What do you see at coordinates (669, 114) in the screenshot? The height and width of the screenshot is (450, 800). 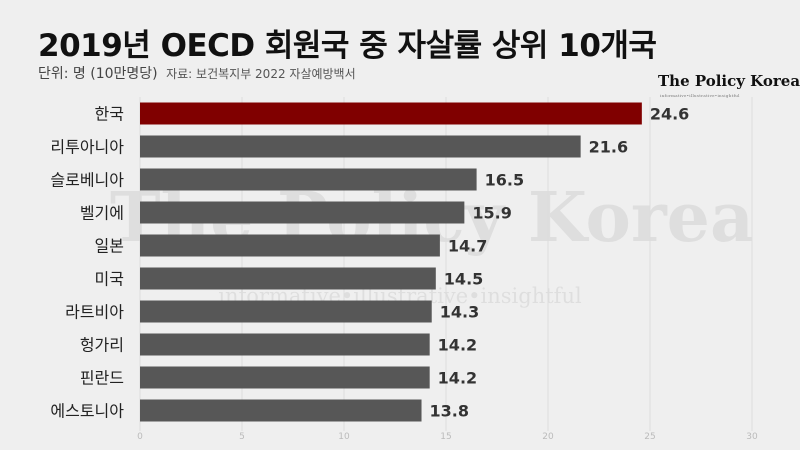 I see `value-label: 24.6` at bounding box center [669, 114].